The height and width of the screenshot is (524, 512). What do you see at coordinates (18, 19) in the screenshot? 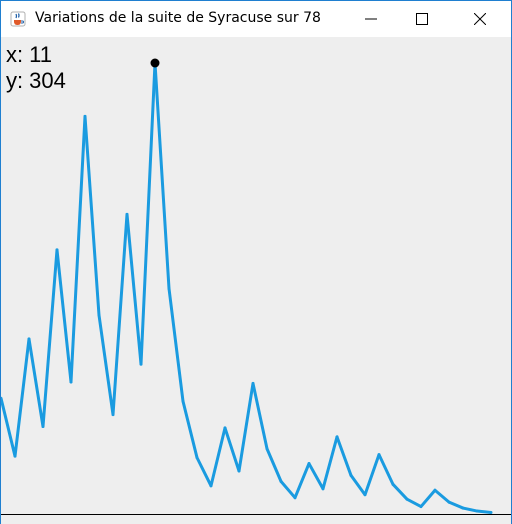
I see `java-cup-icon` at bounding box center [18, 19].